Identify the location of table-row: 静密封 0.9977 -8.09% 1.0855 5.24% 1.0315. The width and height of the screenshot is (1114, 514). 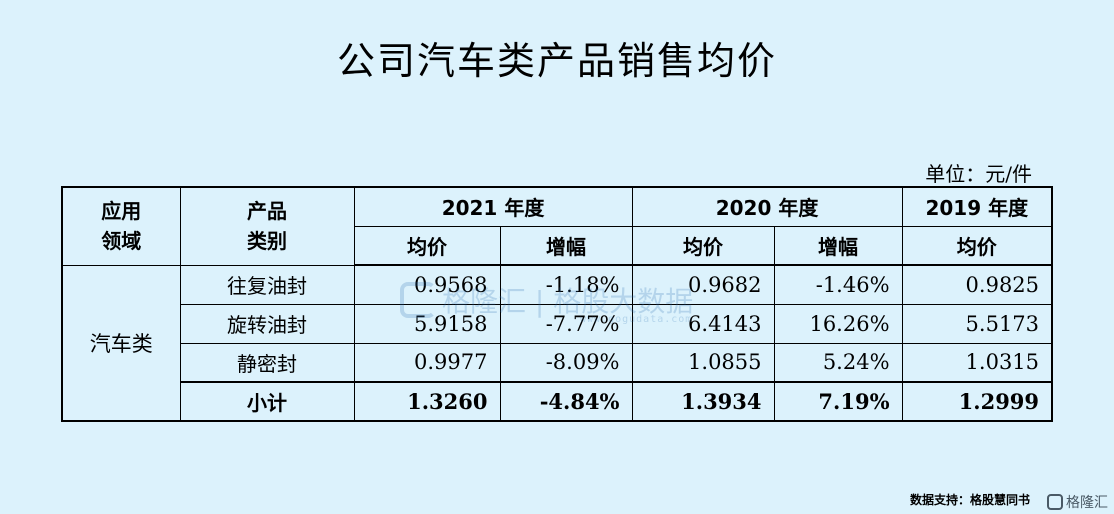
(557, 362).